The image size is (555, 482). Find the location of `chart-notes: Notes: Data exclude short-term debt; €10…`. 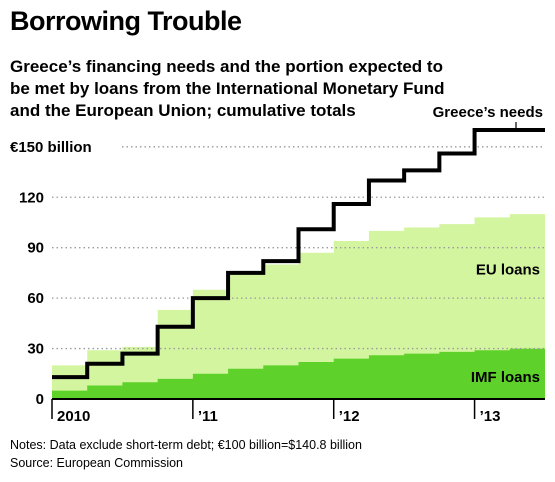

chart-notes: Notes: Data exclude short-term debt; €10… is located at coordinates (186, 445).